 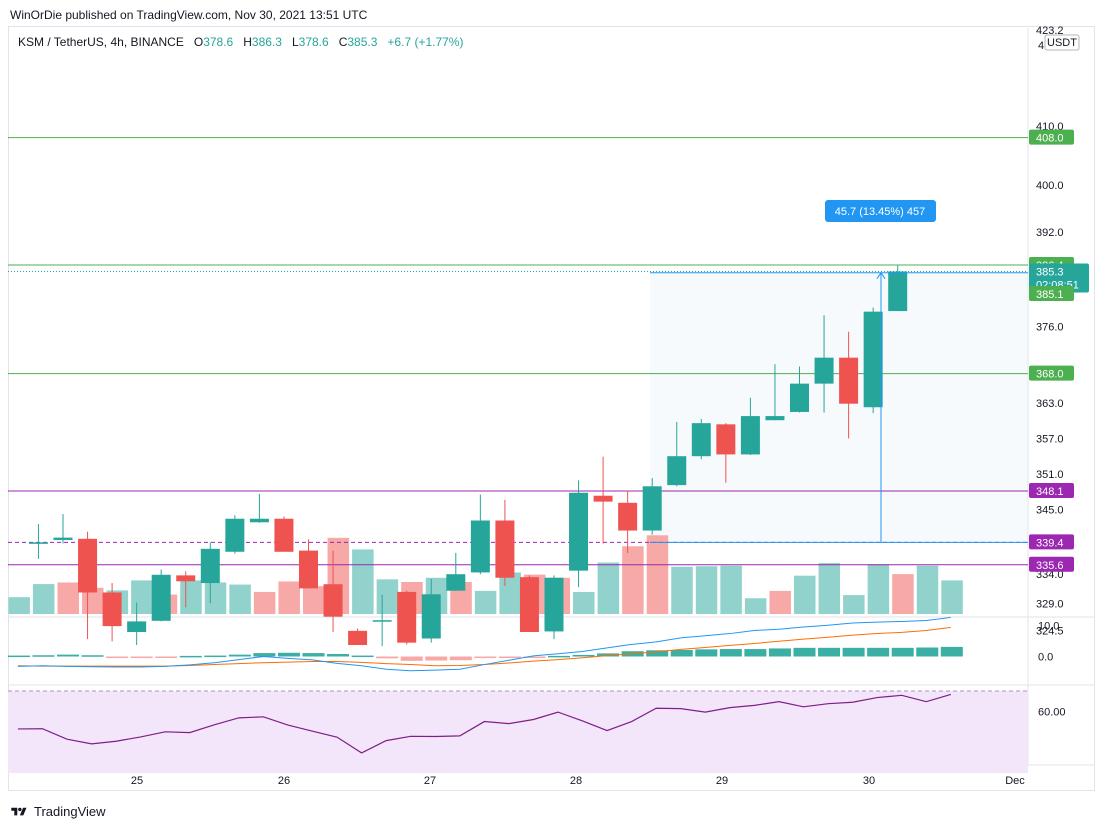 I want to click on price-tick-label: 357.0, so click(x=1050, y=440).